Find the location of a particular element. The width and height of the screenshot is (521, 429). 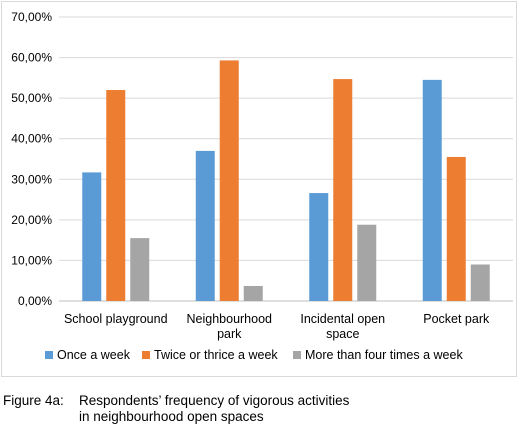

y-tick-label: 60,00% is located at coordinates (31, 58).